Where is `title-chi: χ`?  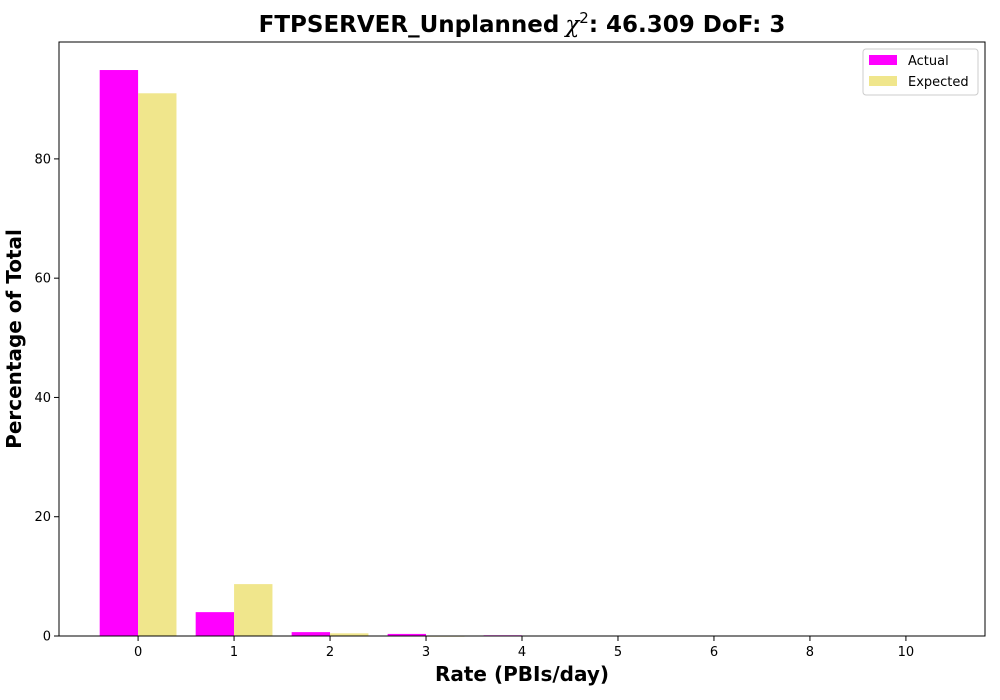 title-chi: χ is located at coordinates (572, 25).